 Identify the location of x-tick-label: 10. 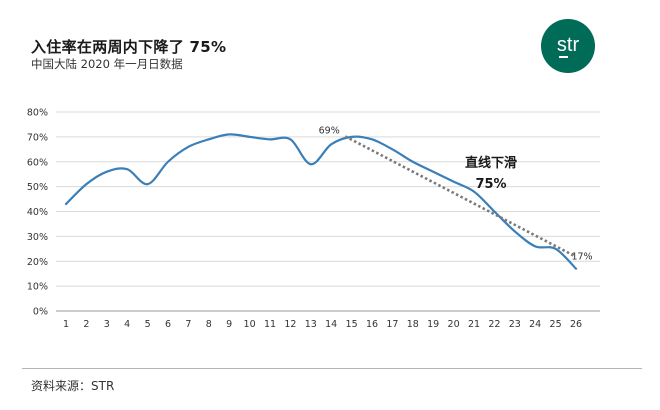
(250, 324).